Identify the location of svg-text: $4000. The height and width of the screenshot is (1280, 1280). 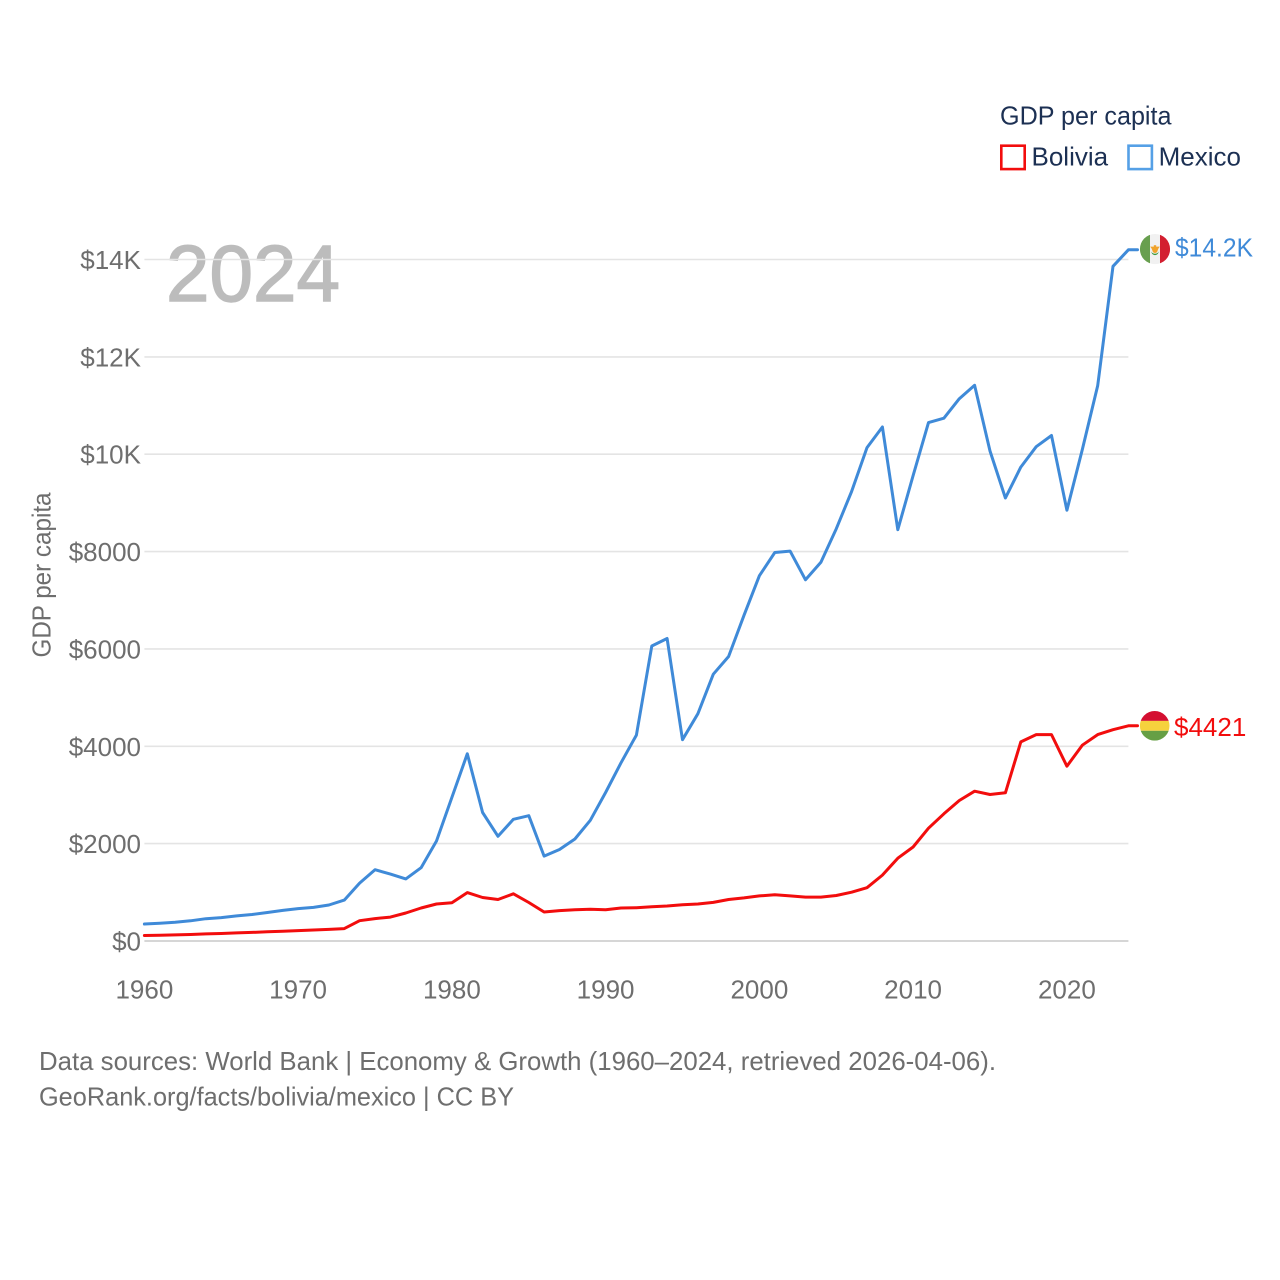
(105, 747).